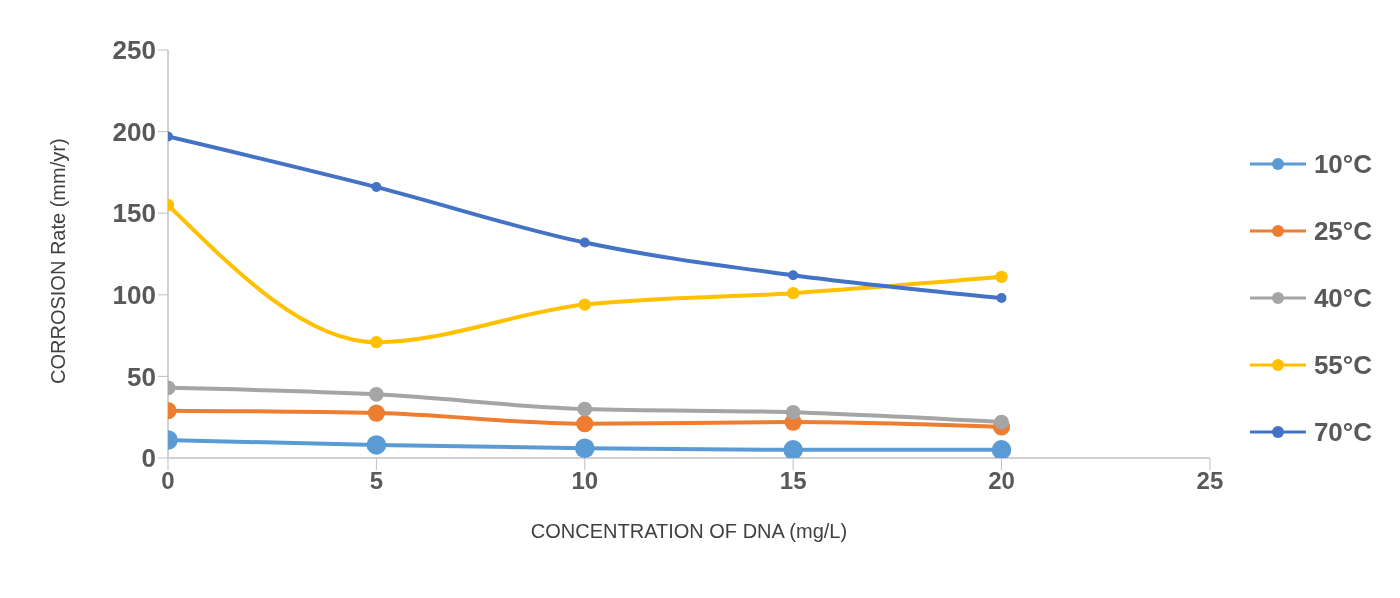 The width and height of the screenshot is (1400, 598). I want to click on legend-label: 55°C, so click(1342, 365).